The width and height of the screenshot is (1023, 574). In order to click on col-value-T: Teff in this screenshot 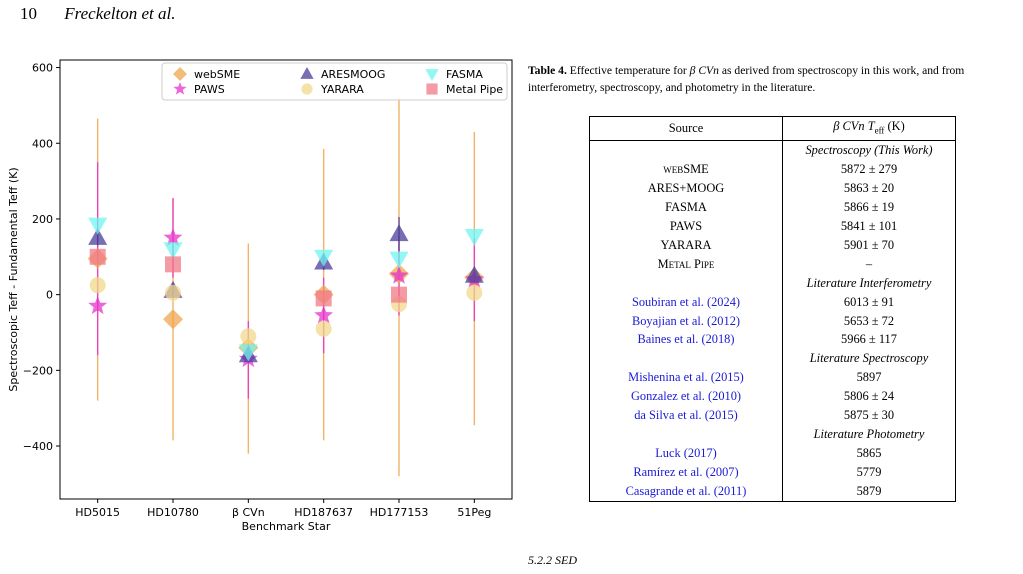, I will do `click(876, 127)`.